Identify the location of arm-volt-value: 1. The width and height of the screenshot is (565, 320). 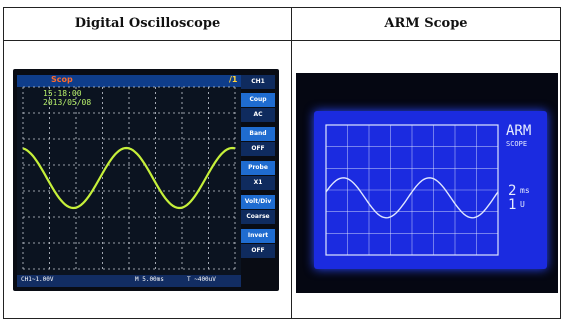
(512, 205).